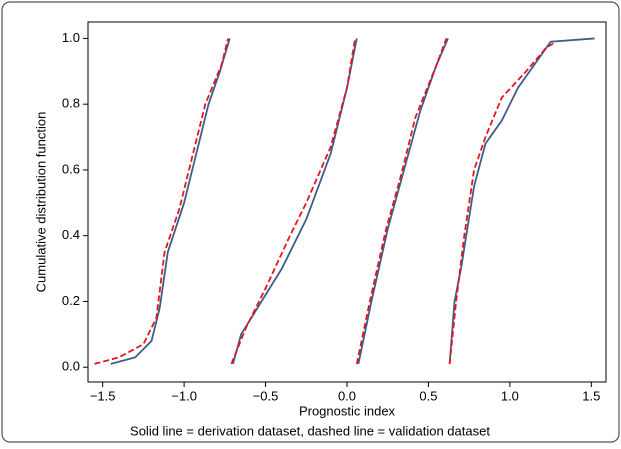  What do you see at coordinates (347, 395) in the screenshot?
I see `x-tick-label: 0.0` at bounding box center [347, 395].